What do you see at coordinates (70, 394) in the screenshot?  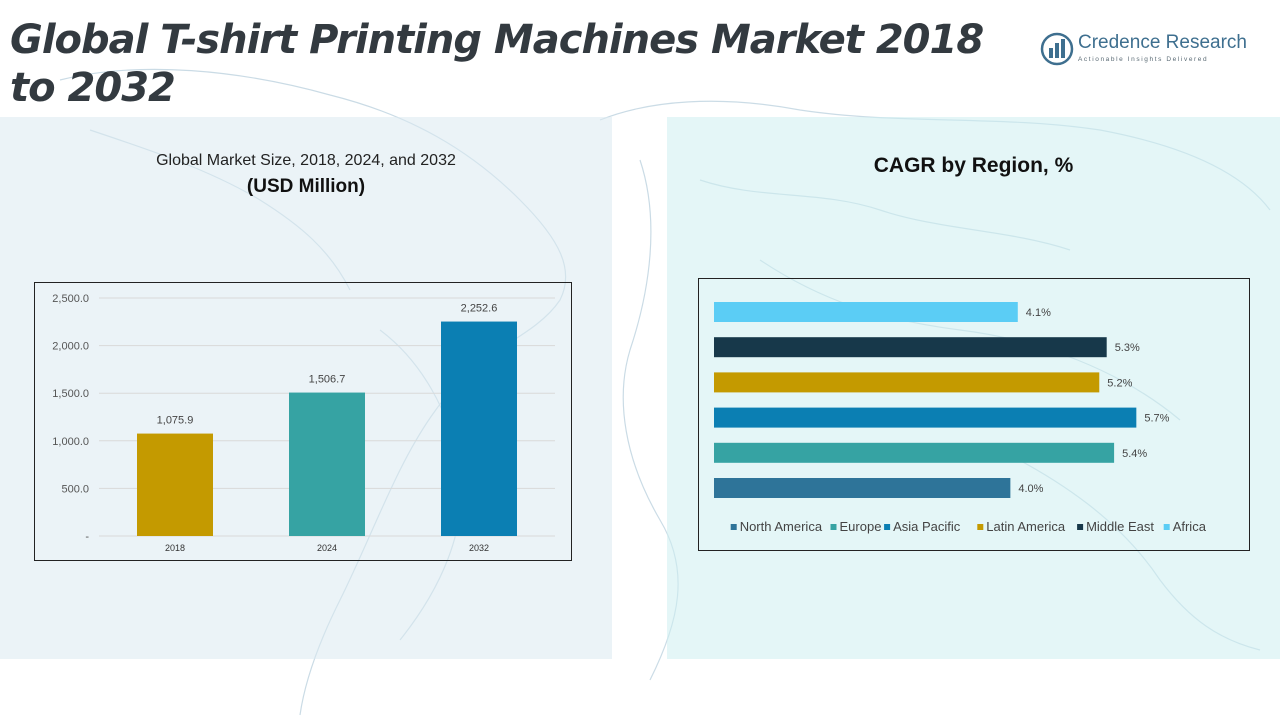 I see `y-tick-label: 1,500.0` at bounding box center [70, 394].